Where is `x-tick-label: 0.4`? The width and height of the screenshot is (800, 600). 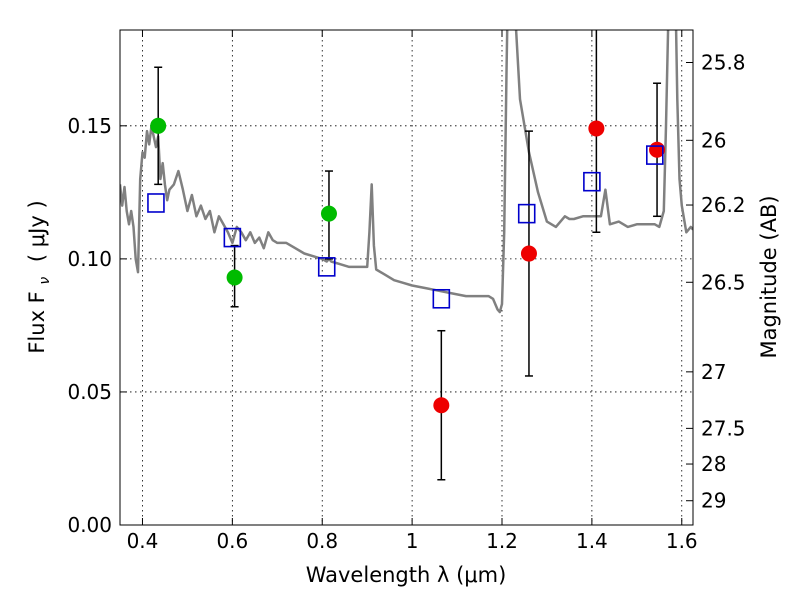
x-tick-label: 0.4 is located at coordinates (143, 541).